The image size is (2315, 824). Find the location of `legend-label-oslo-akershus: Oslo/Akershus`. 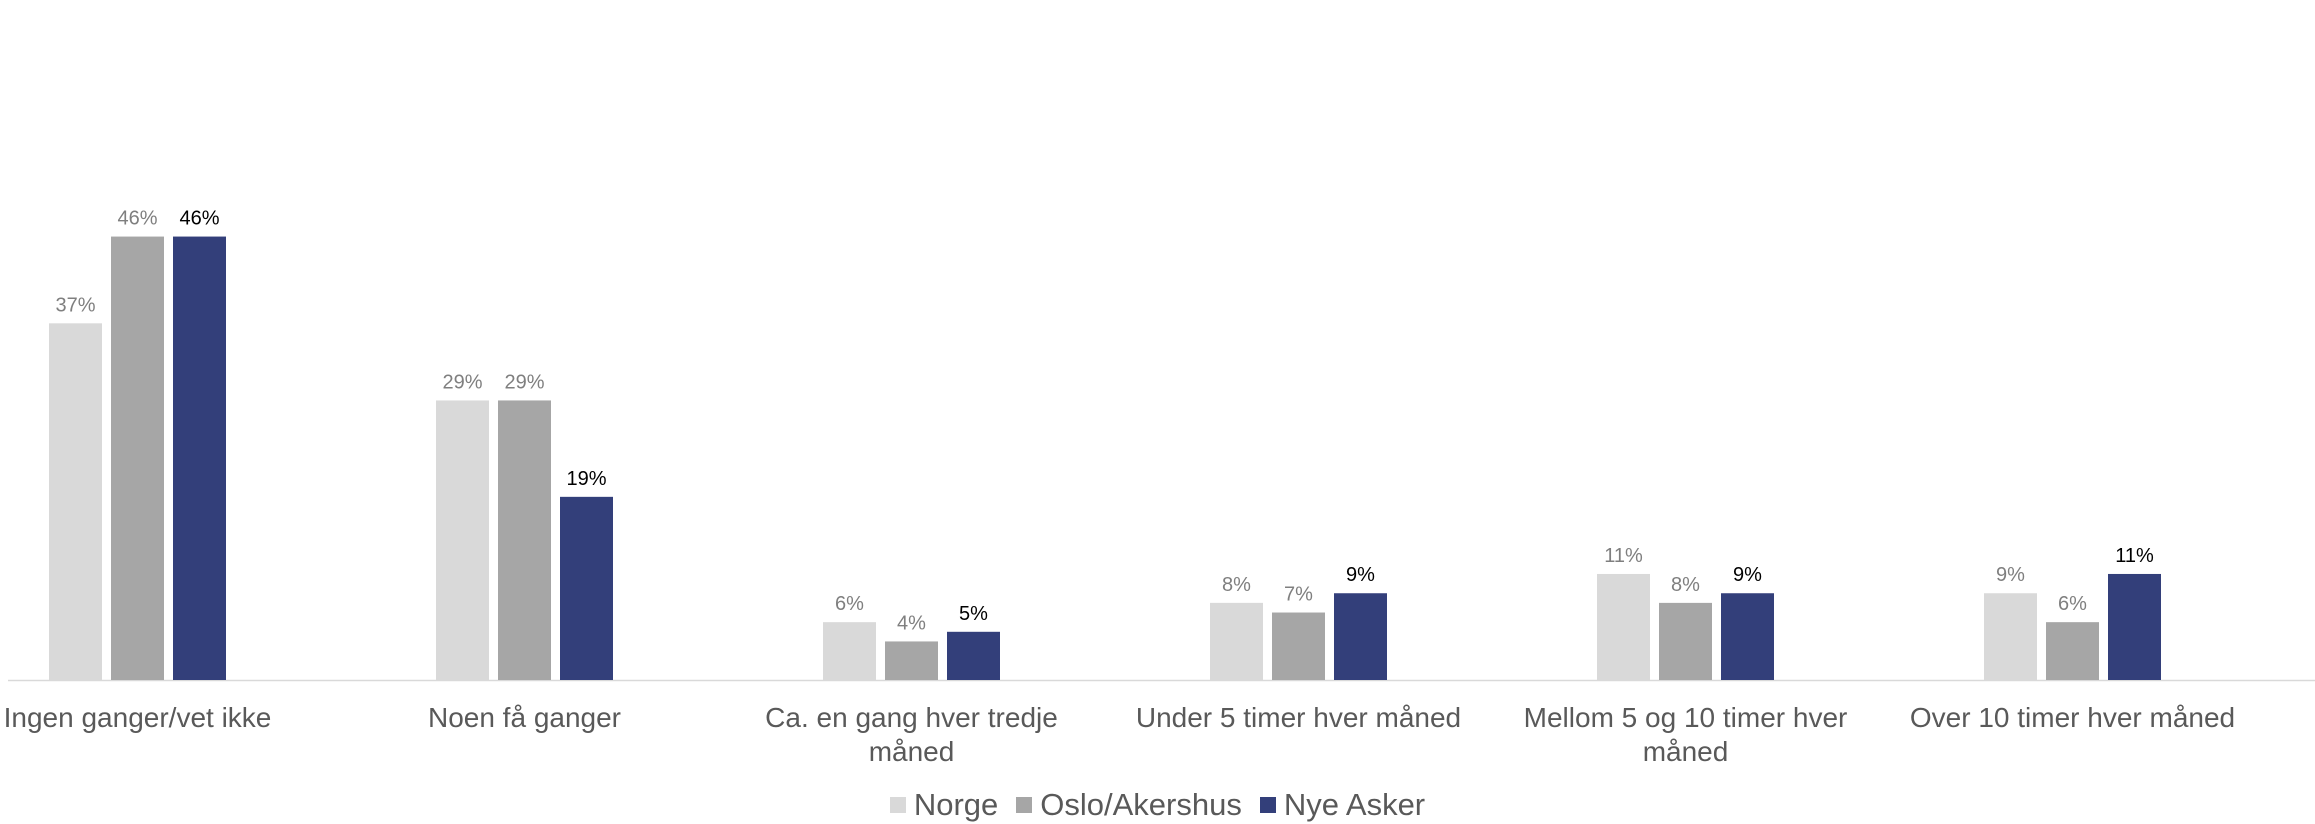

legend-label-oslo-akershus: Oslo/Akershus is located at coordinates (1141, 804).